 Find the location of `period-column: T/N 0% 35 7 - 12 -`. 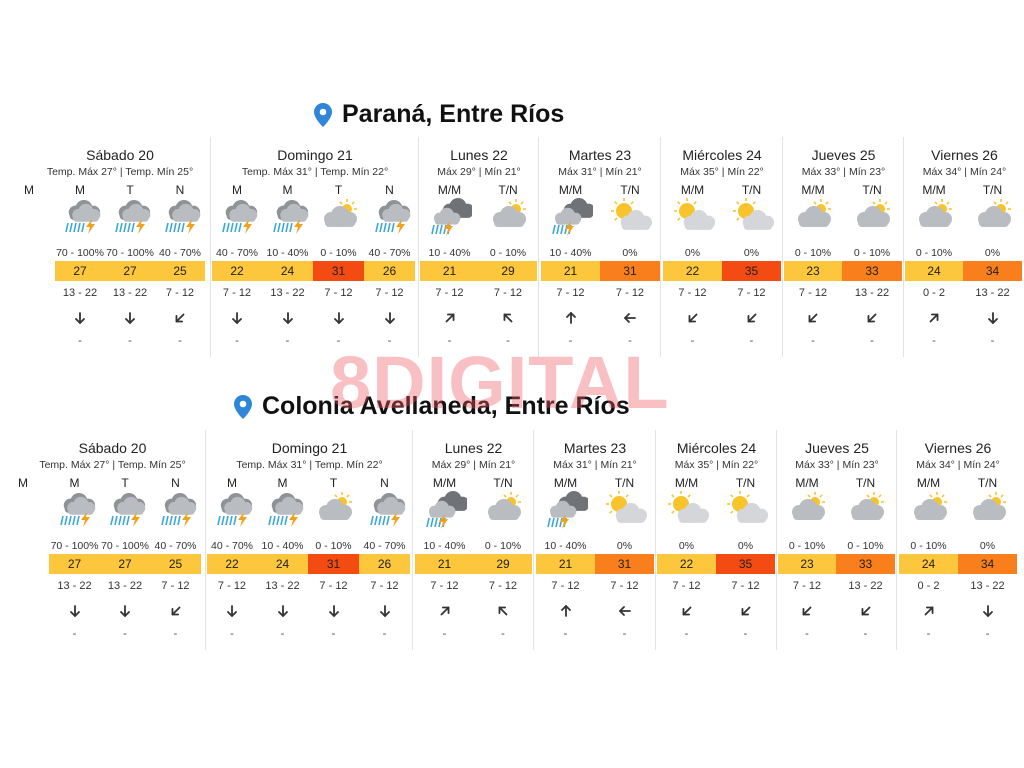

period-column: T/N 0% 35 7 - 12 - is located at coordinates (751, 247).